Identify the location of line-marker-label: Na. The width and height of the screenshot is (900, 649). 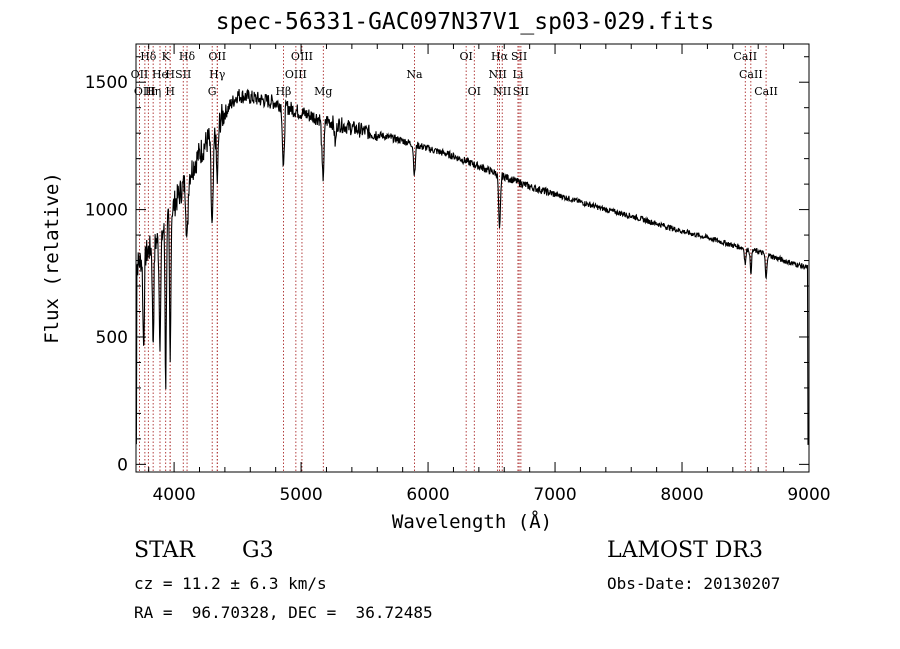
(414, 74).